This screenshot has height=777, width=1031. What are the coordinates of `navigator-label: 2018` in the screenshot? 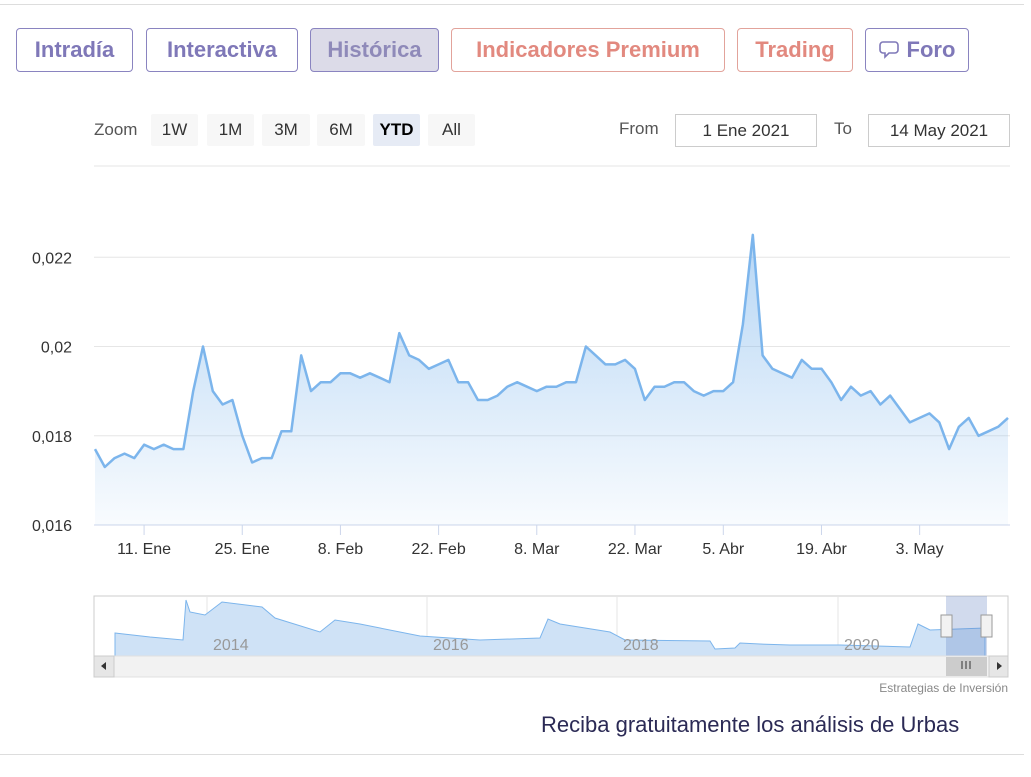 It's located at (641, 645).